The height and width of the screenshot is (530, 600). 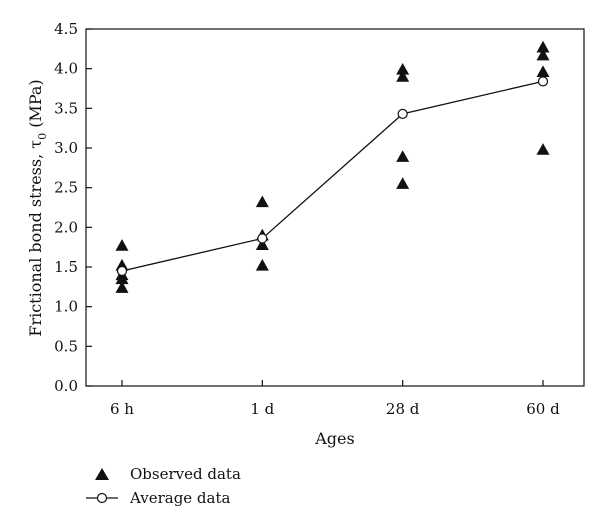 What do you see at coordinates (66, 227) in the screenshot?
I see `y-tick-label: 2.0` at bounding box center [66, 227].